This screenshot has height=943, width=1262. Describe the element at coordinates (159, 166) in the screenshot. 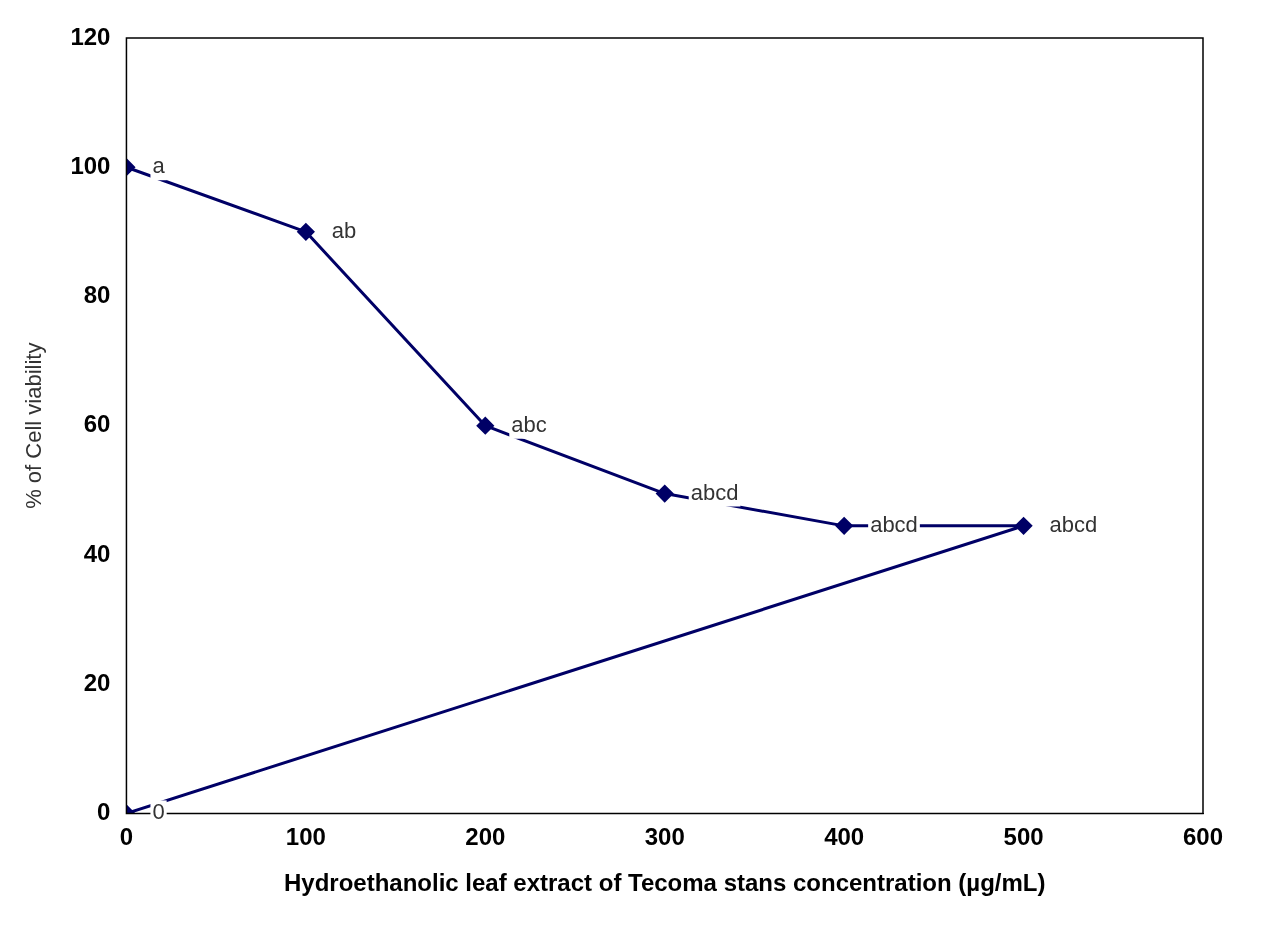

I see `data-label: a` at that location.